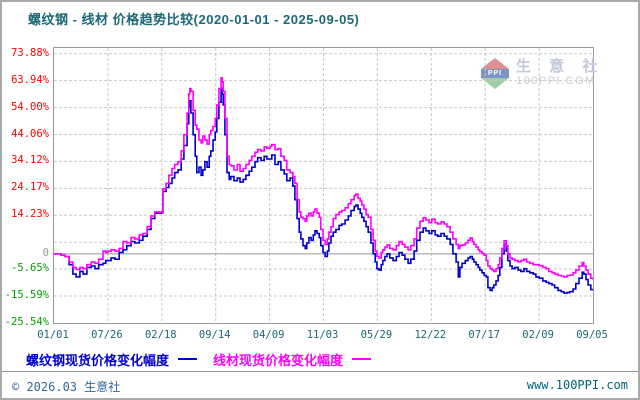 This screenshot has height=400, width=640. I want to click on y-axis-label: 34.12%, so click(30, 160).